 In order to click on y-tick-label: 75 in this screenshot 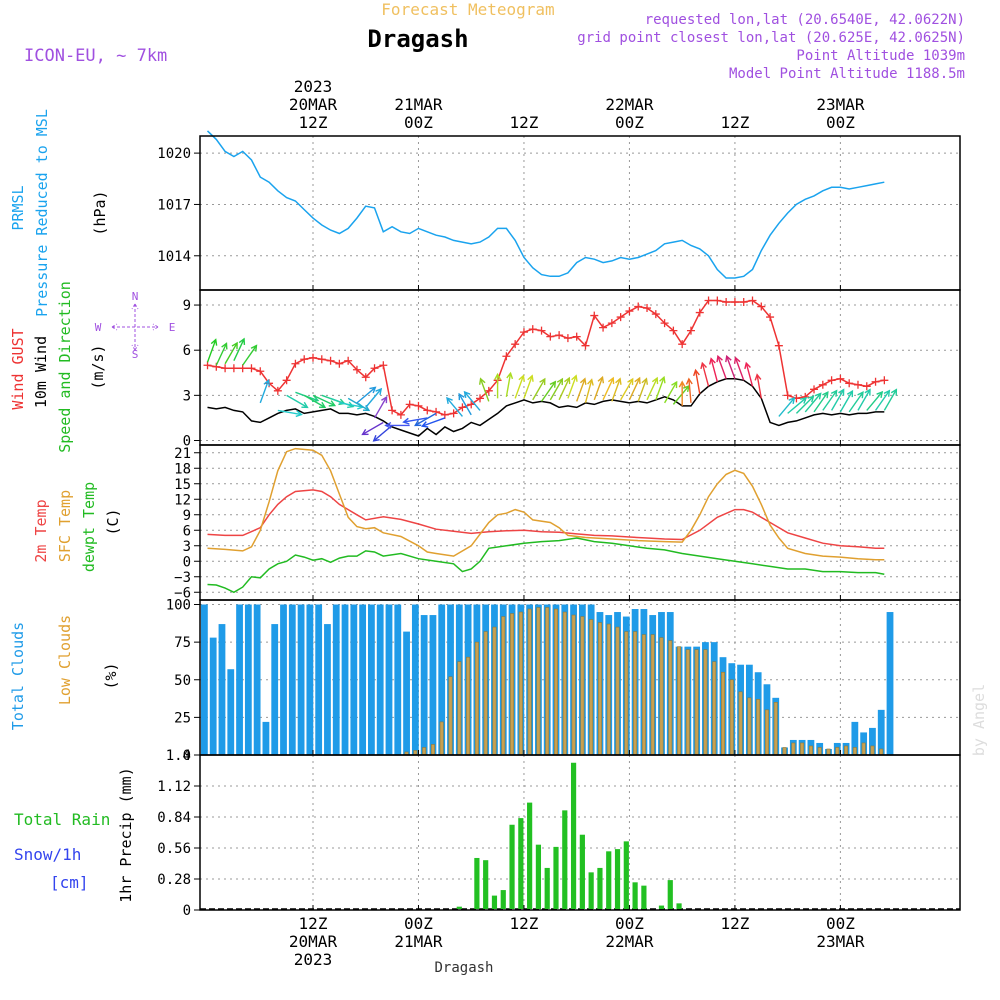, I will do `click(182, 643)`.